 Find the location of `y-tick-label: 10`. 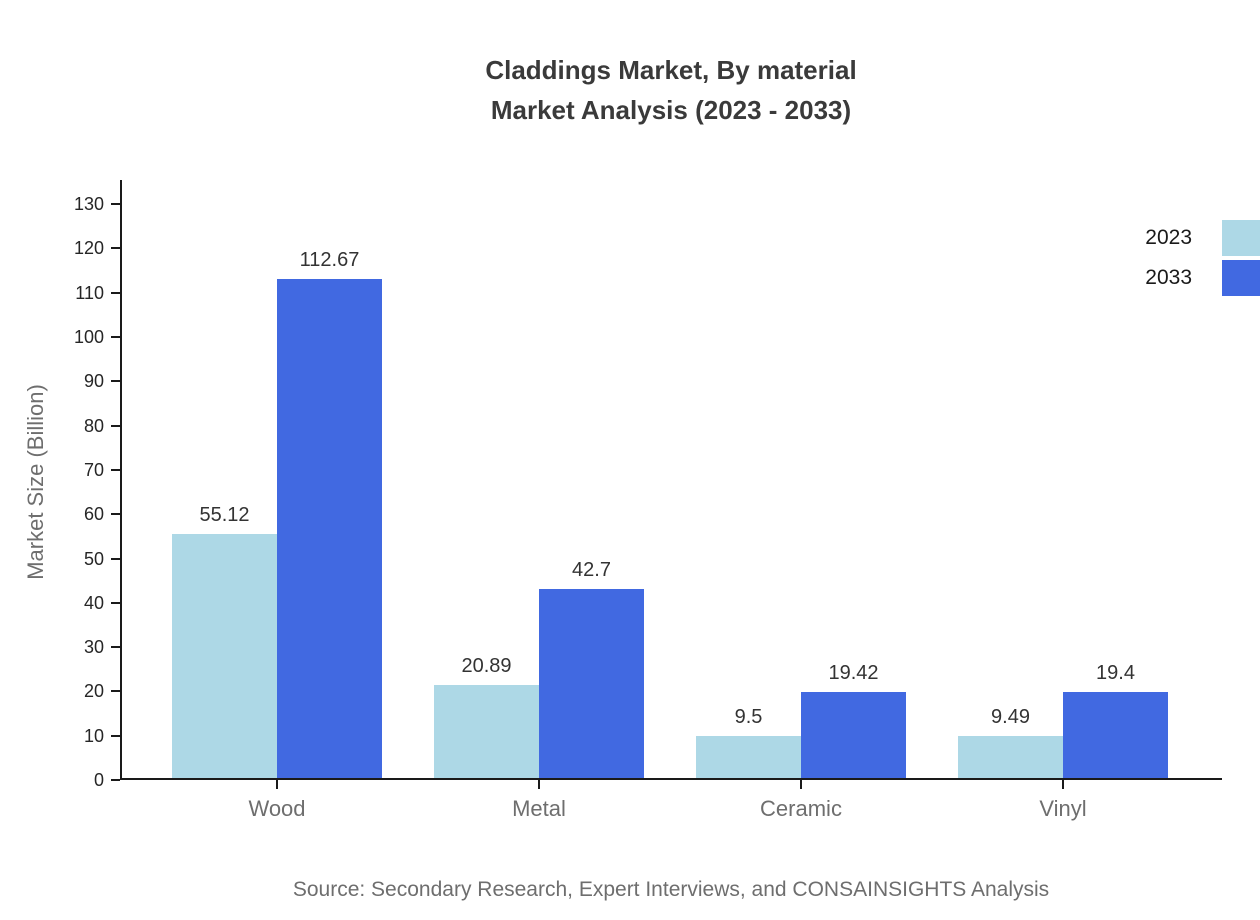

y-tick-label: 10 is located at coordinates (93, 735).